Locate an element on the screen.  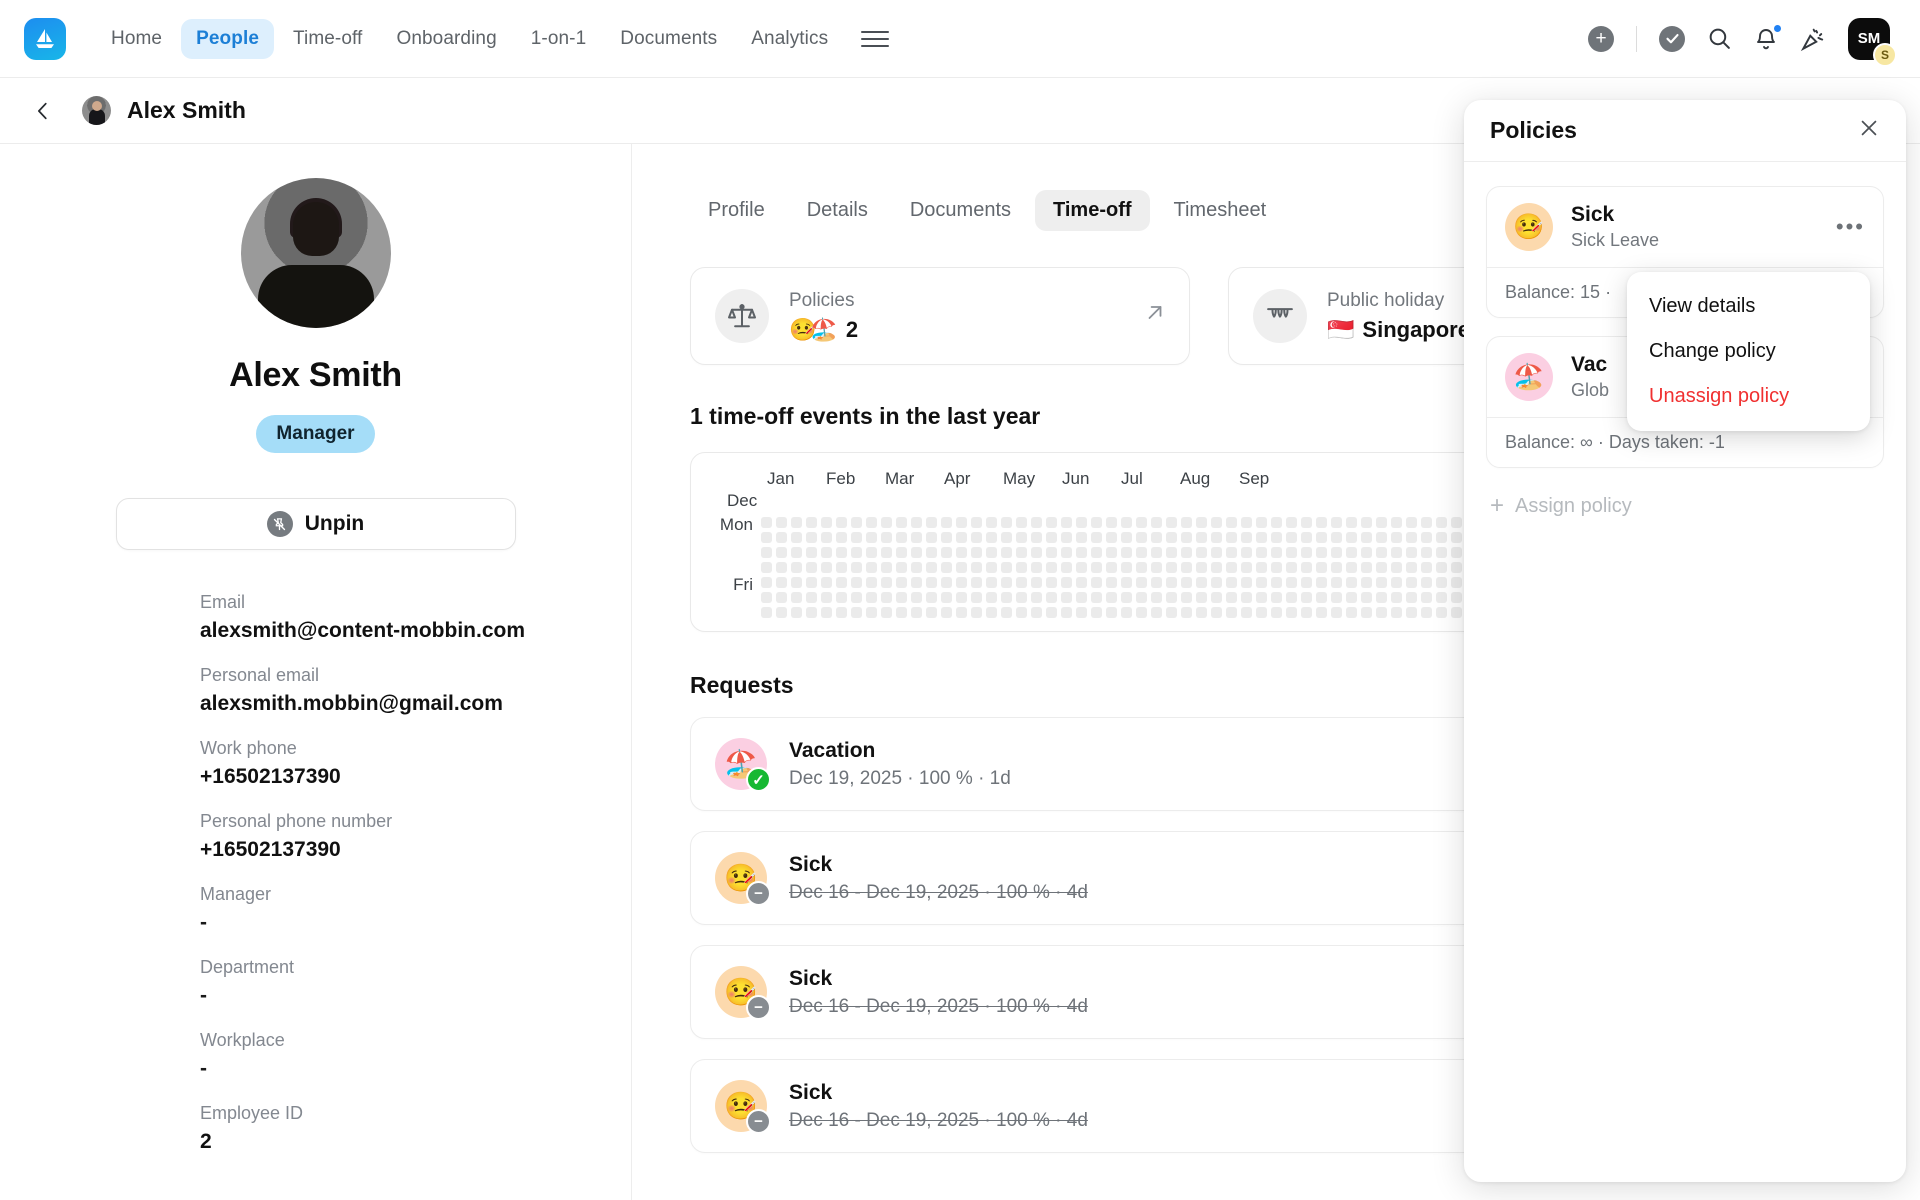
menu-item-unassign-policy: Unassign policy is located at coordinates (1719, 396).